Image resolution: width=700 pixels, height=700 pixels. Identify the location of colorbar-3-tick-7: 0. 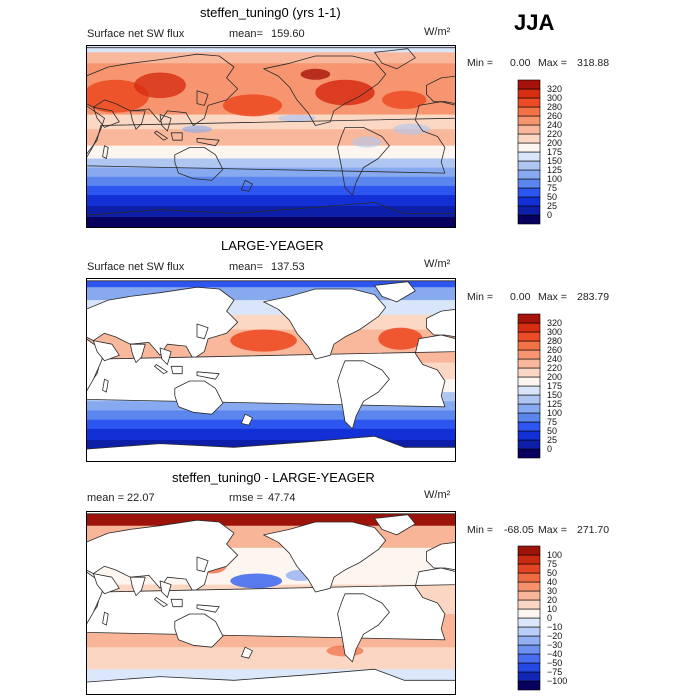
(549, 618).